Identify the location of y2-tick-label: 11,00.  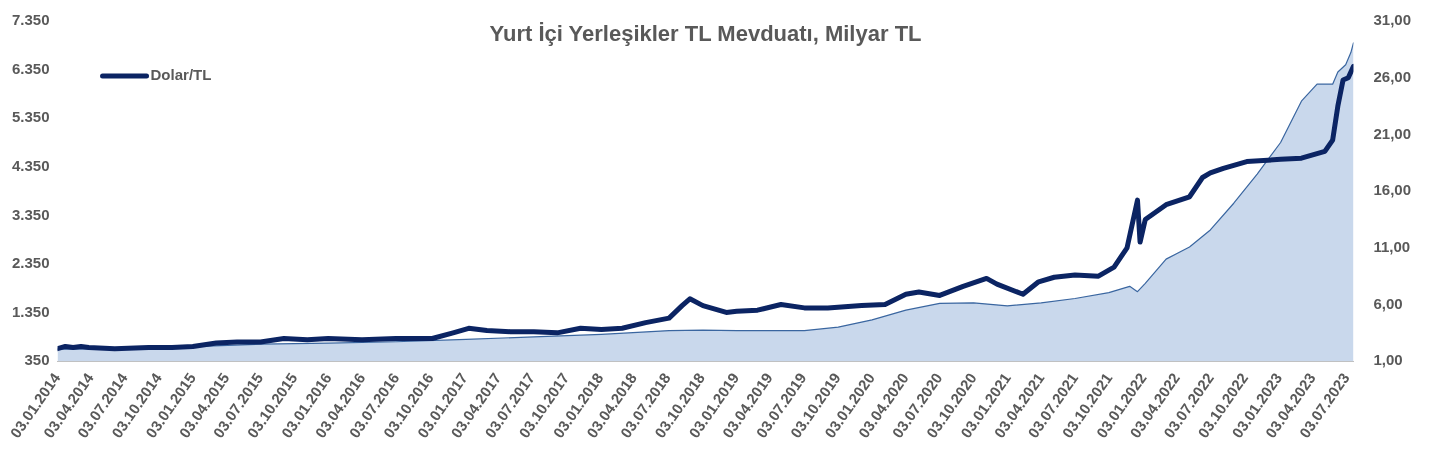
(1392, 246).